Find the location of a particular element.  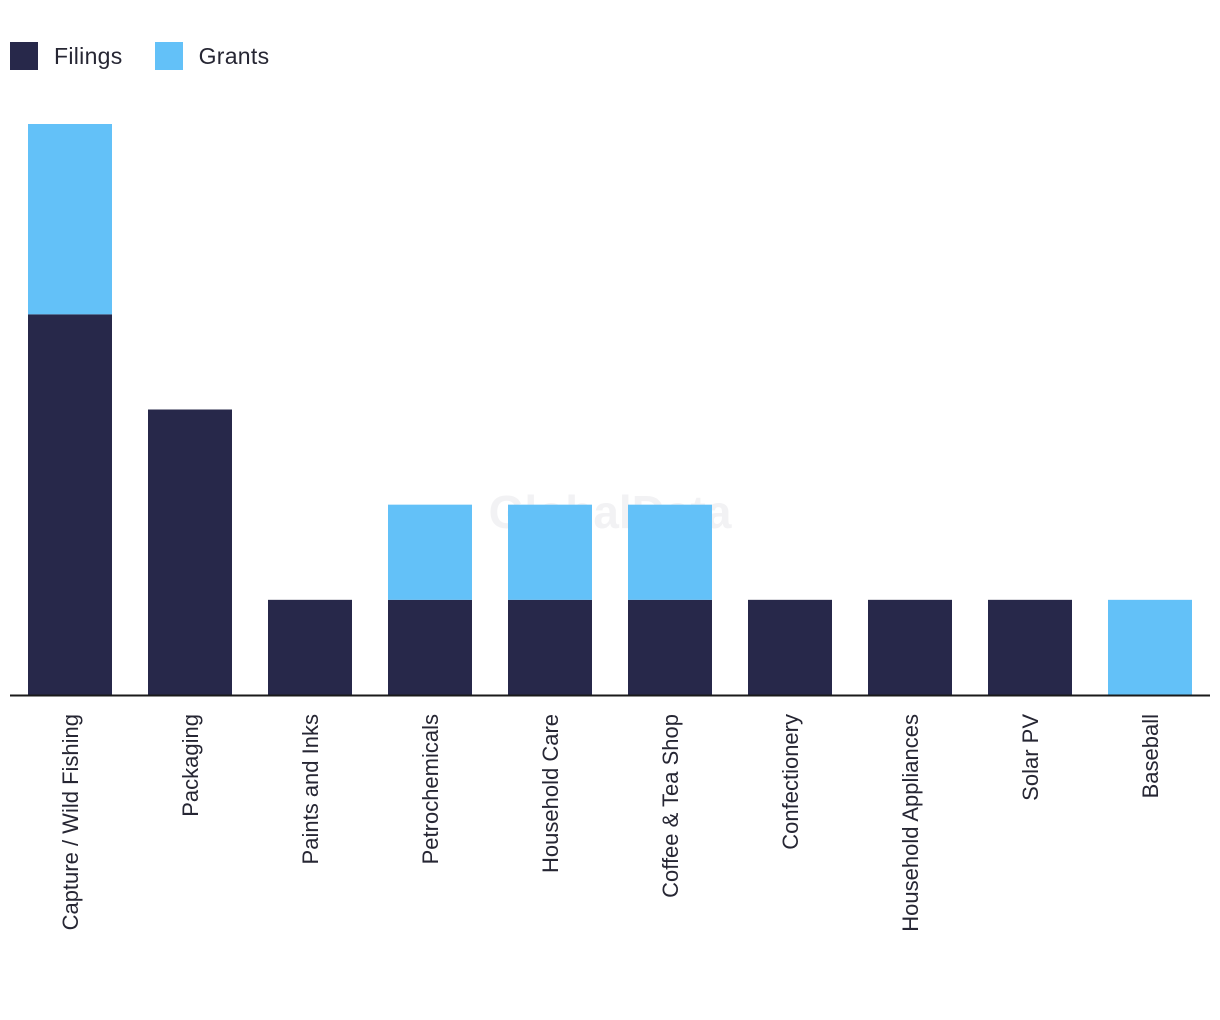

chart-legend: Filings Grants is located at coordinates (155, 56).